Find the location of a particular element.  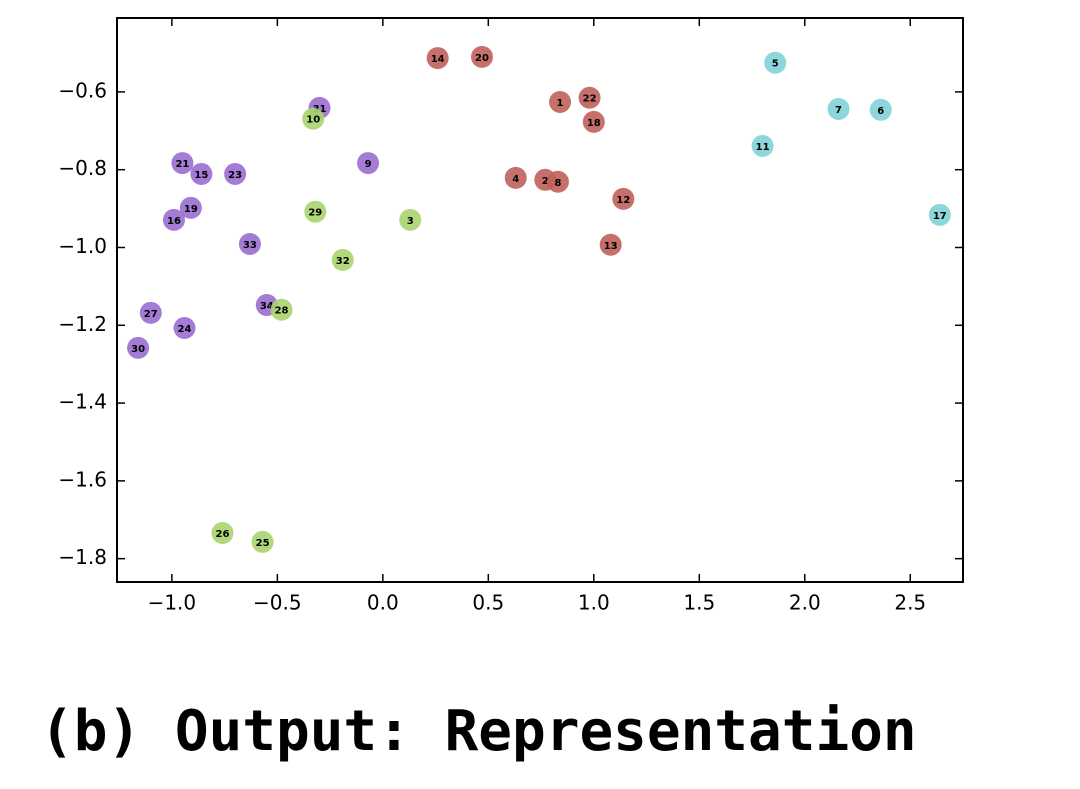

point-label: 1 is located at coordinates (560, 103).